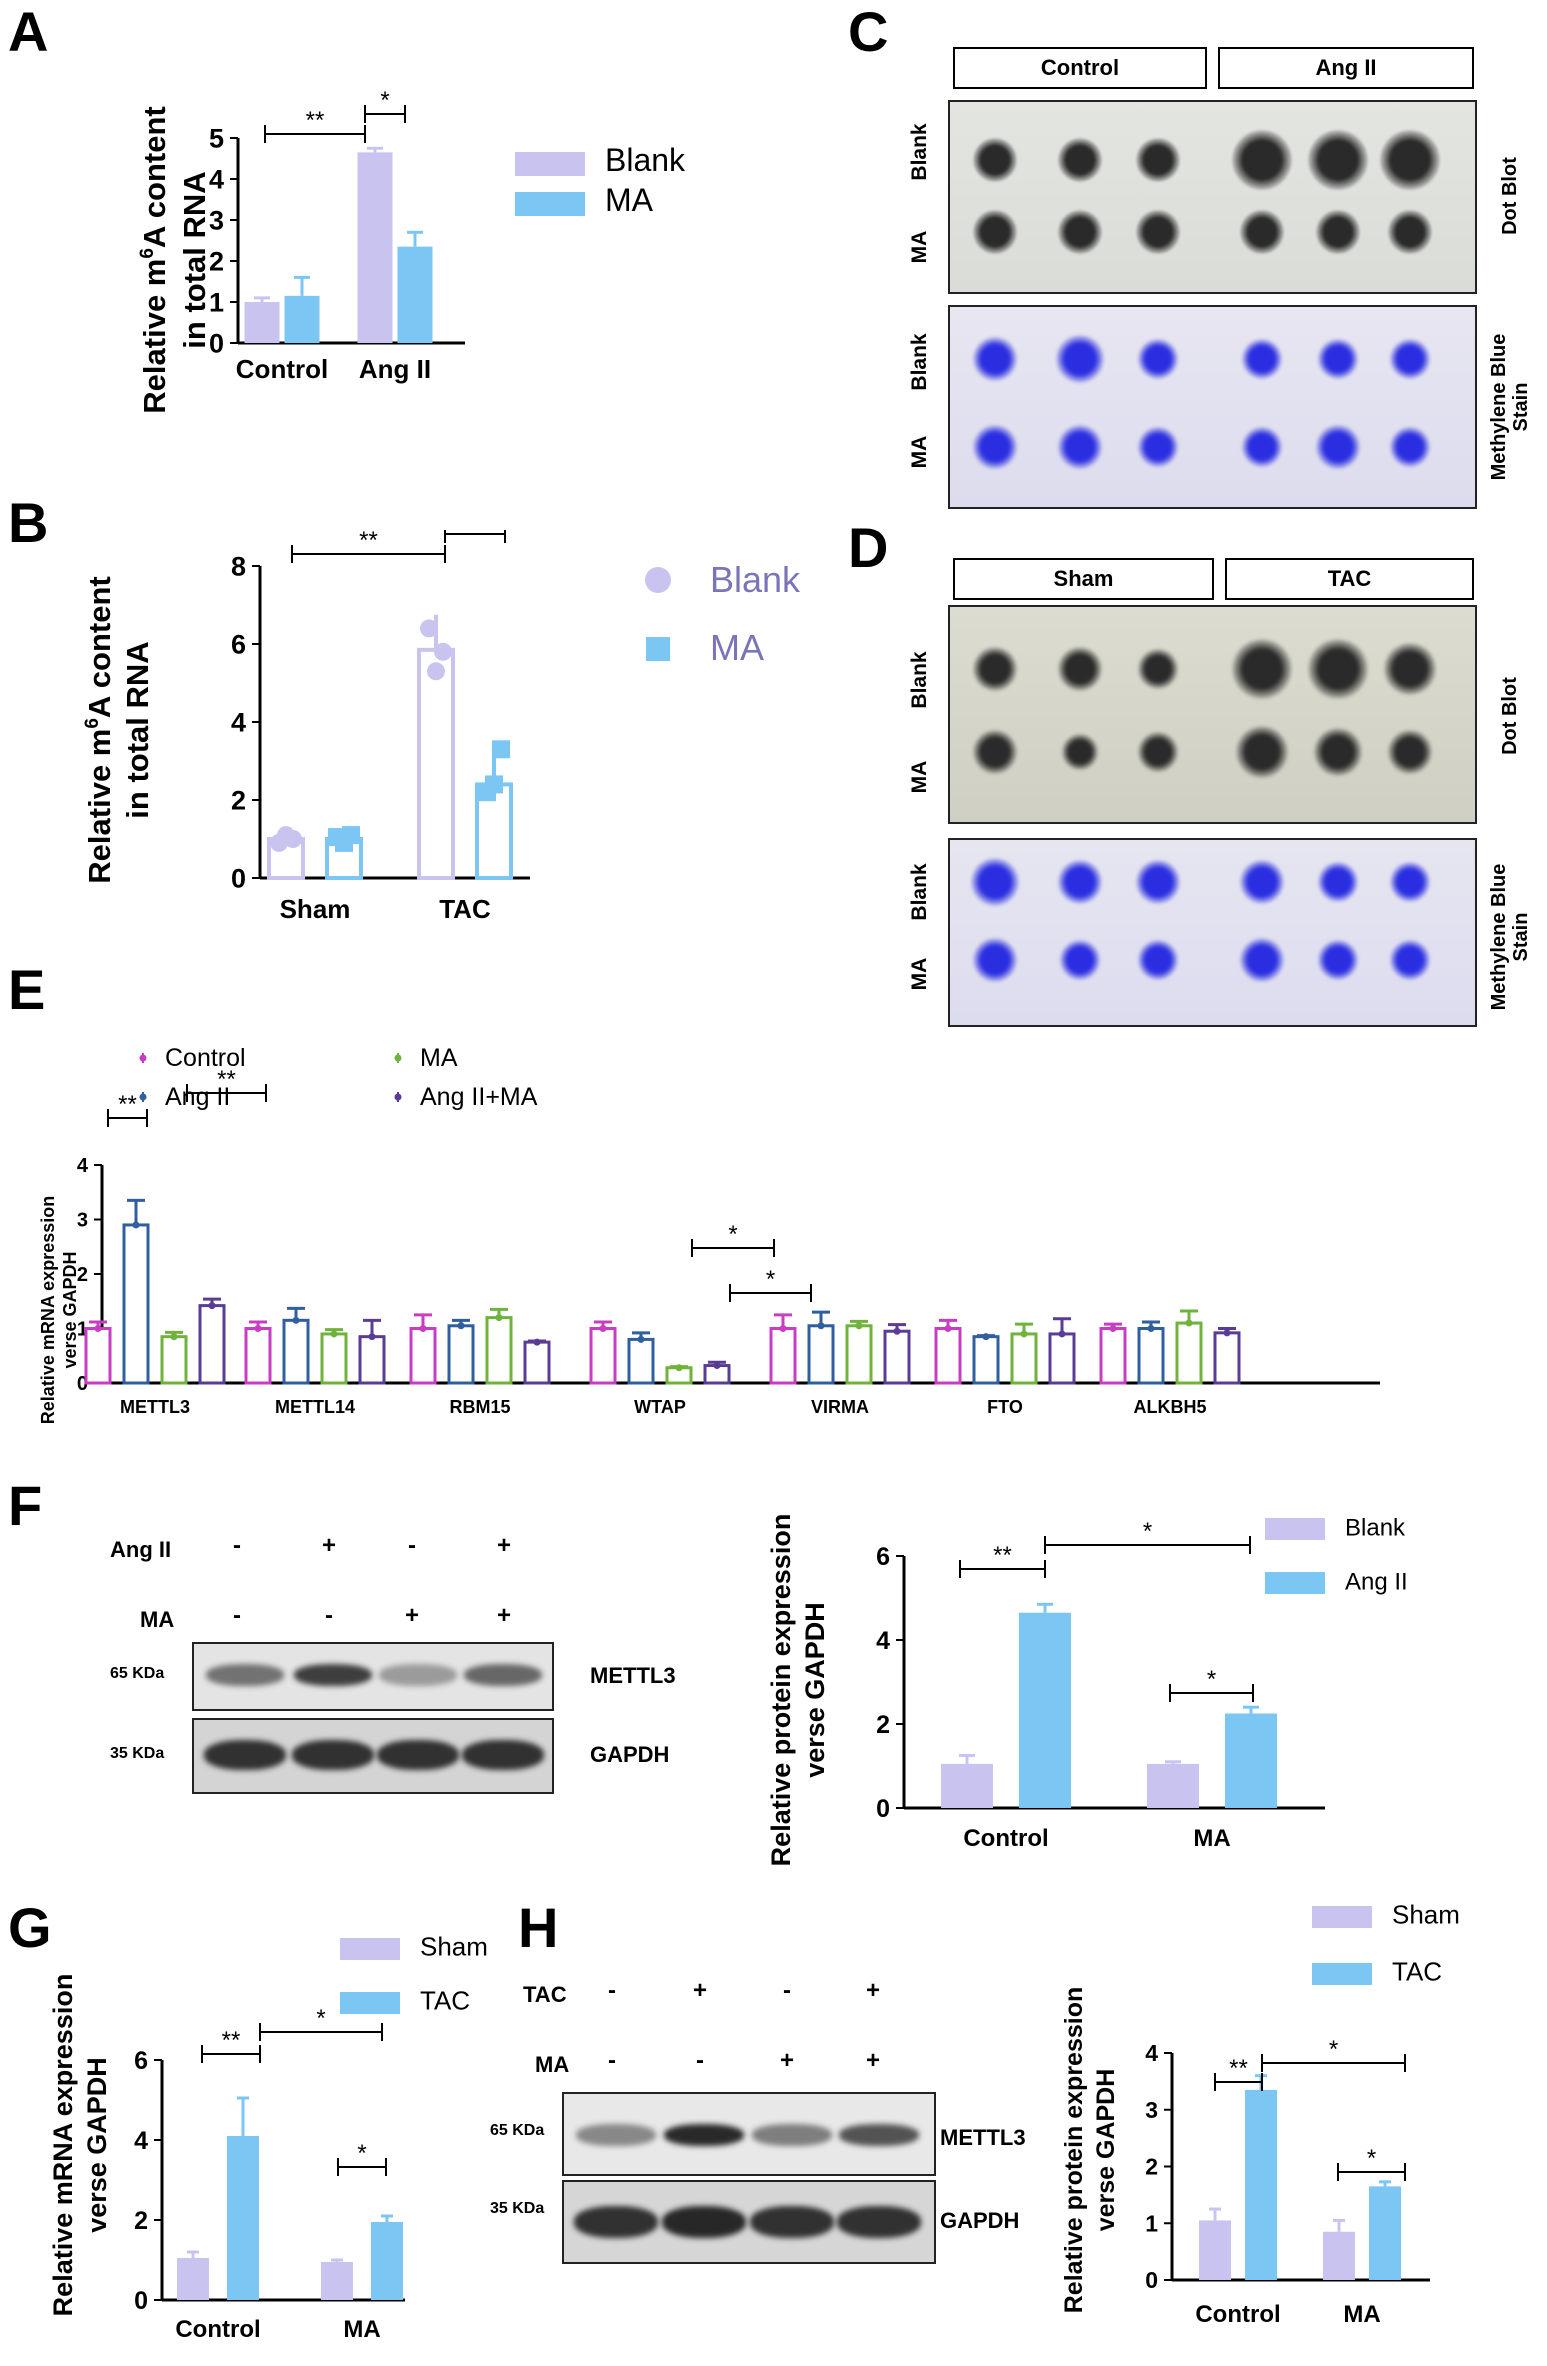  I want to click on blot-c-row-ma-bottom: MA, so click(919, 452).